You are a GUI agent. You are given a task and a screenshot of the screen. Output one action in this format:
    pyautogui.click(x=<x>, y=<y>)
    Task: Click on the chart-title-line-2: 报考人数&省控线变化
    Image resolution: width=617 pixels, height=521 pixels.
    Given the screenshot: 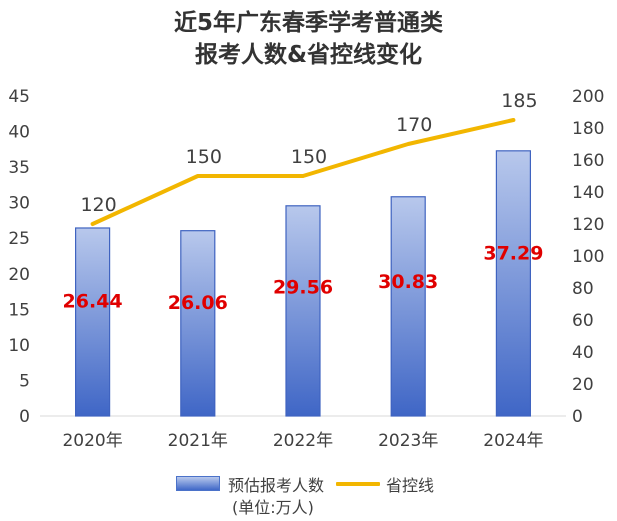 What is the action you would take?
    pyautogui.click(x=308, y=55)
    